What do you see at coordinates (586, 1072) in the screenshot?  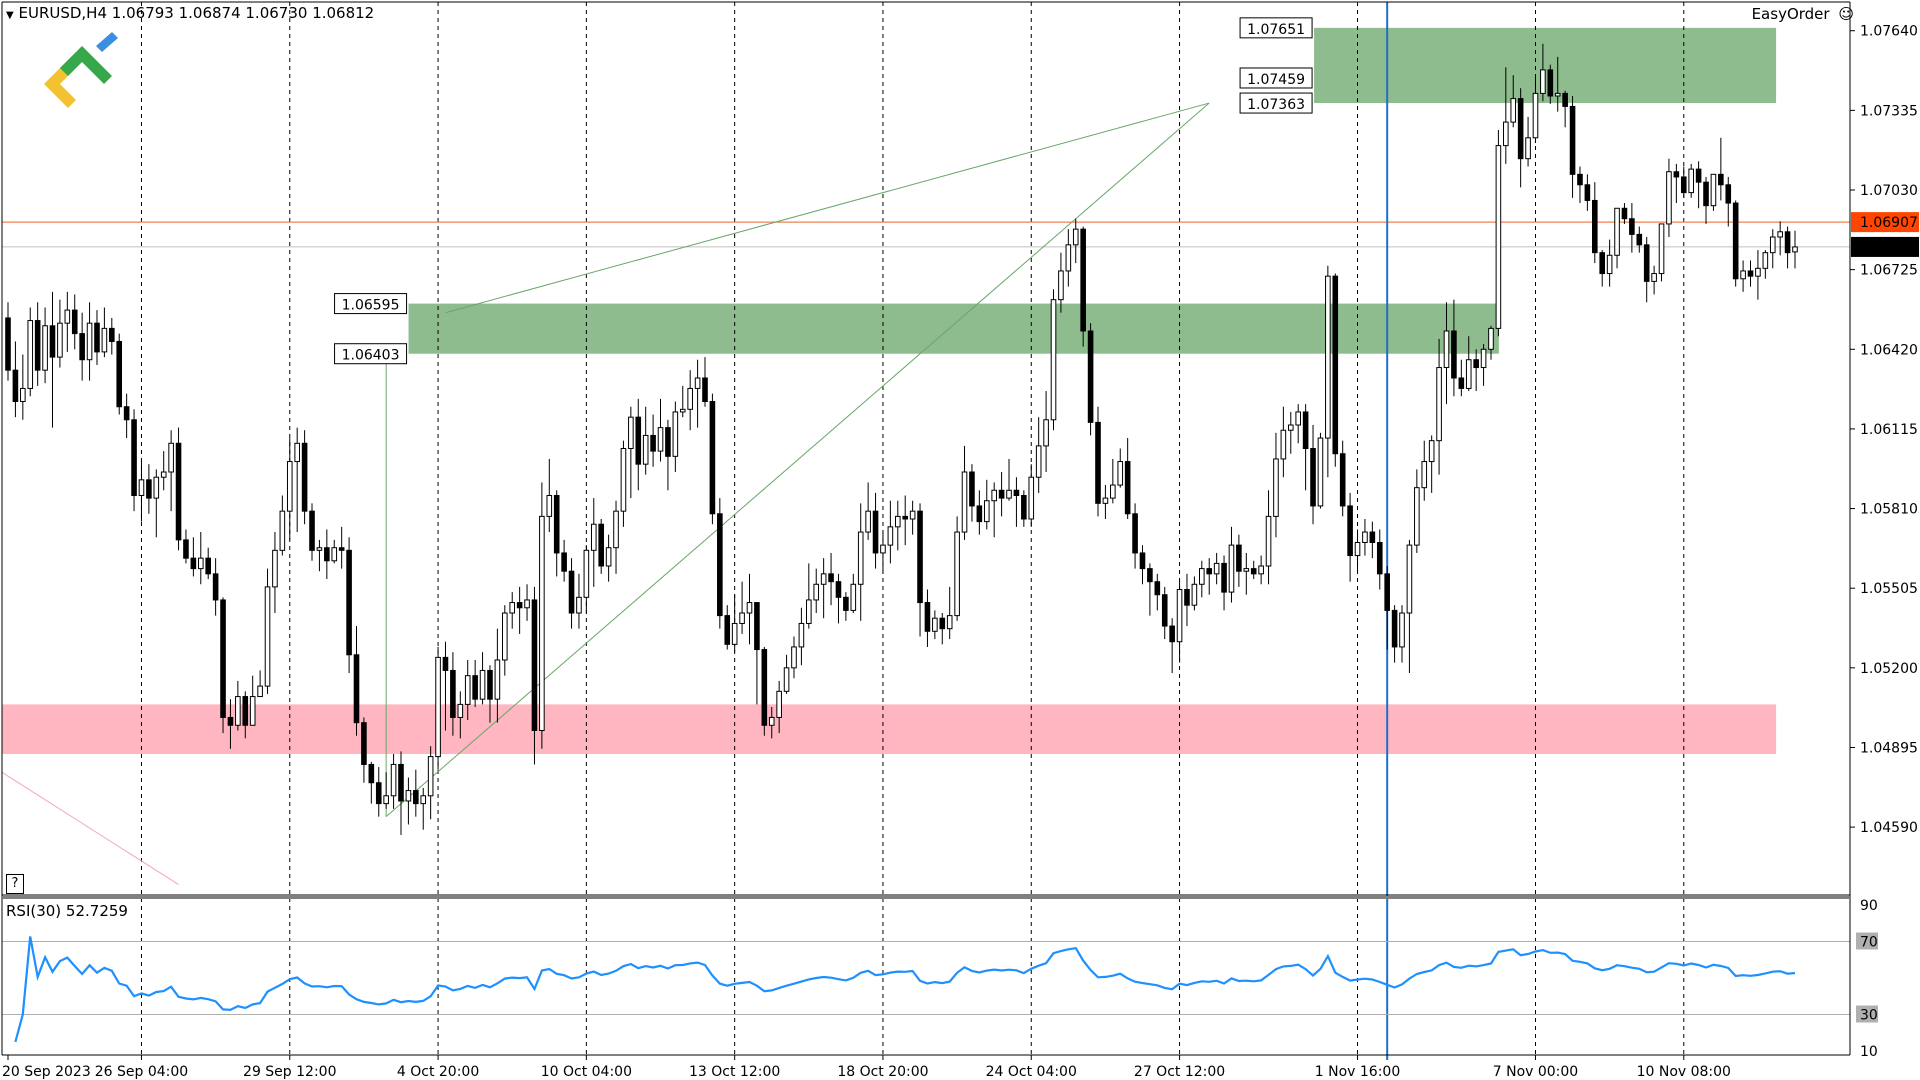 I see `x-tick-label: 10 Oct 04:00` at bounding box center [586, 1072].